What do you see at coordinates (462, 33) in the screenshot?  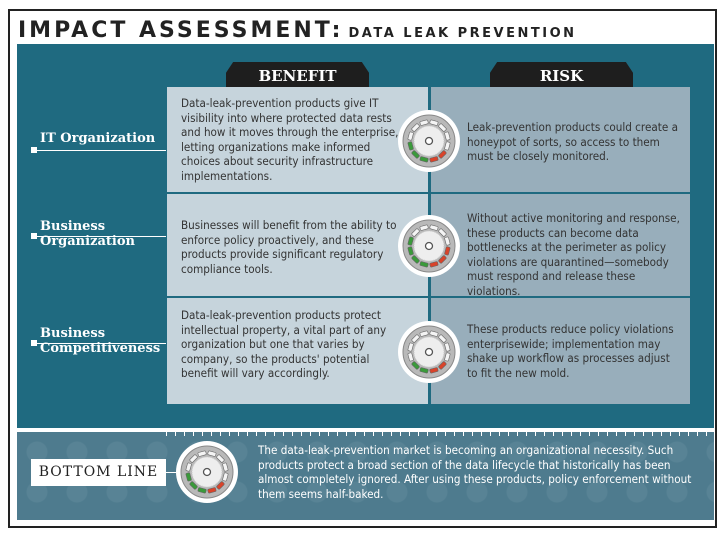 I see `title-sub: DATA LEAK PREVENTION` at bounding box center [462, 33].